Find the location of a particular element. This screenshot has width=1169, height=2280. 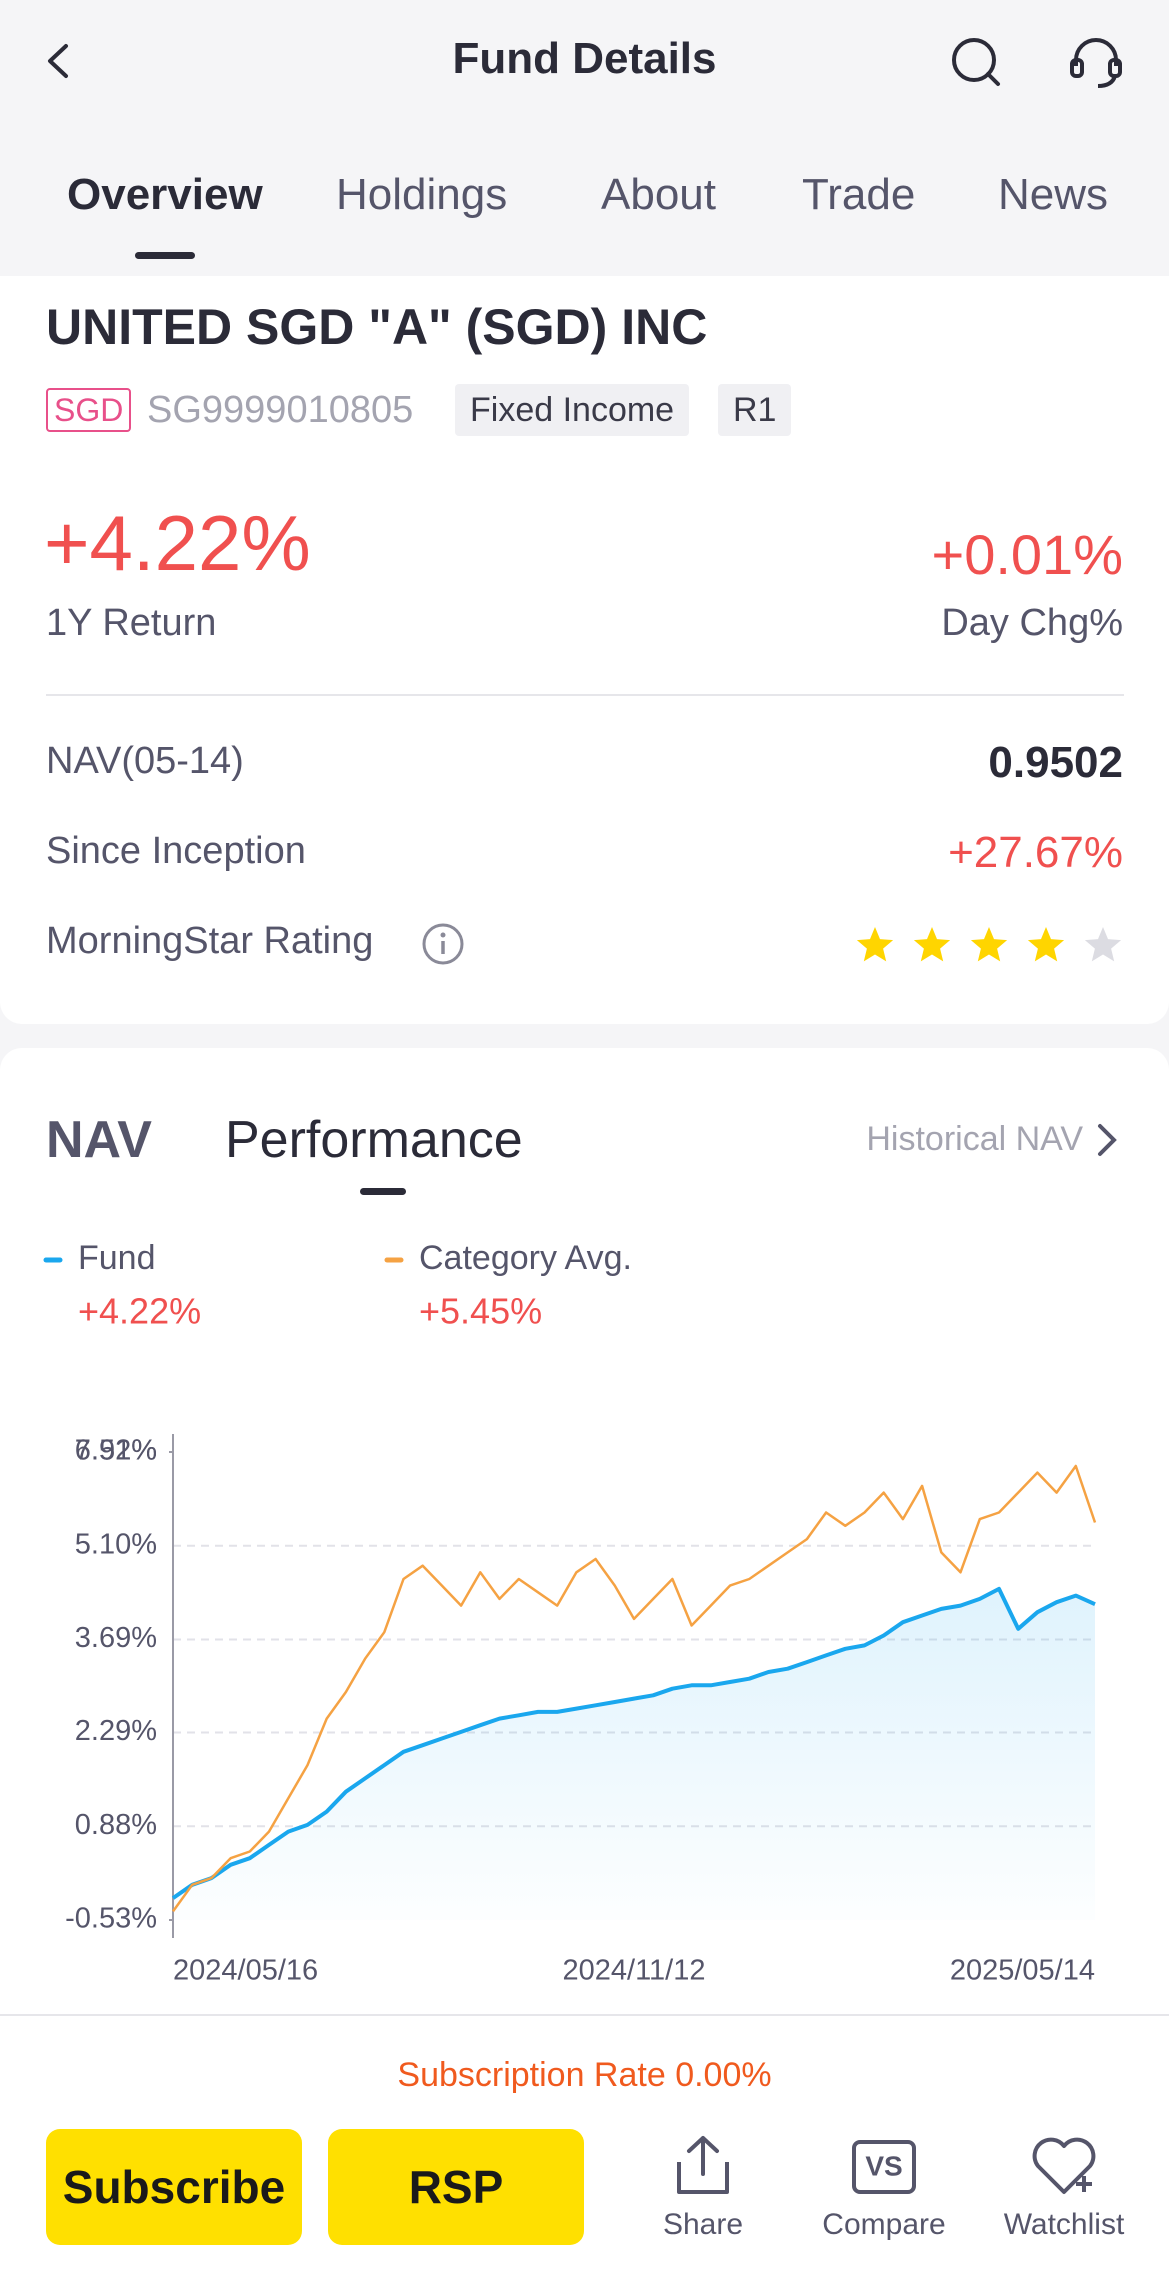

x-tick-label: 2025/05/14 is located at coordinates (1022, 1971).